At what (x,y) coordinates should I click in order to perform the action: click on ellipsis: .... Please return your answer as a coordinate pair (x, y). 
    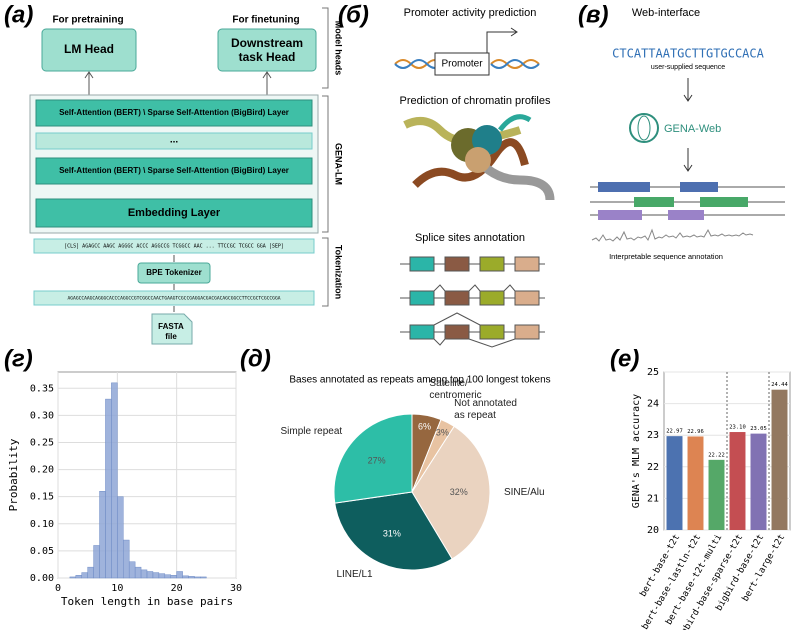
    Looking at the image, I should click on (174, 140).